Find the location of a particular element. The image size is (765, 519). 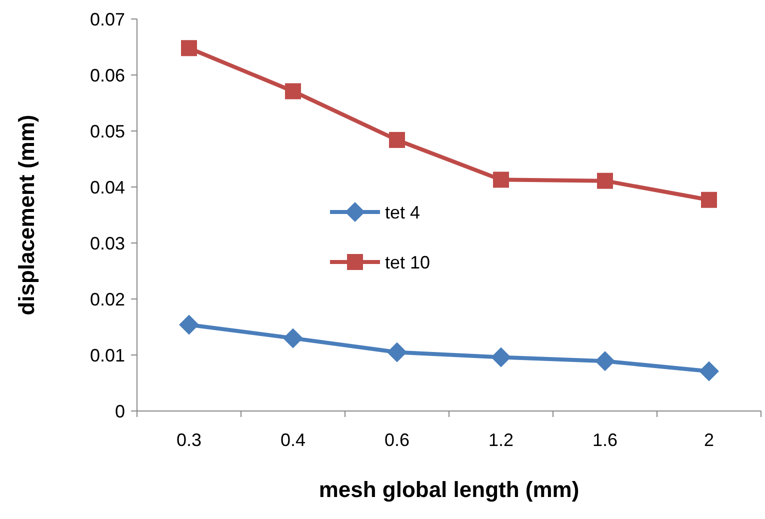

x-axis-title: mesh global length (mm) is located at coordinates (449, 489).